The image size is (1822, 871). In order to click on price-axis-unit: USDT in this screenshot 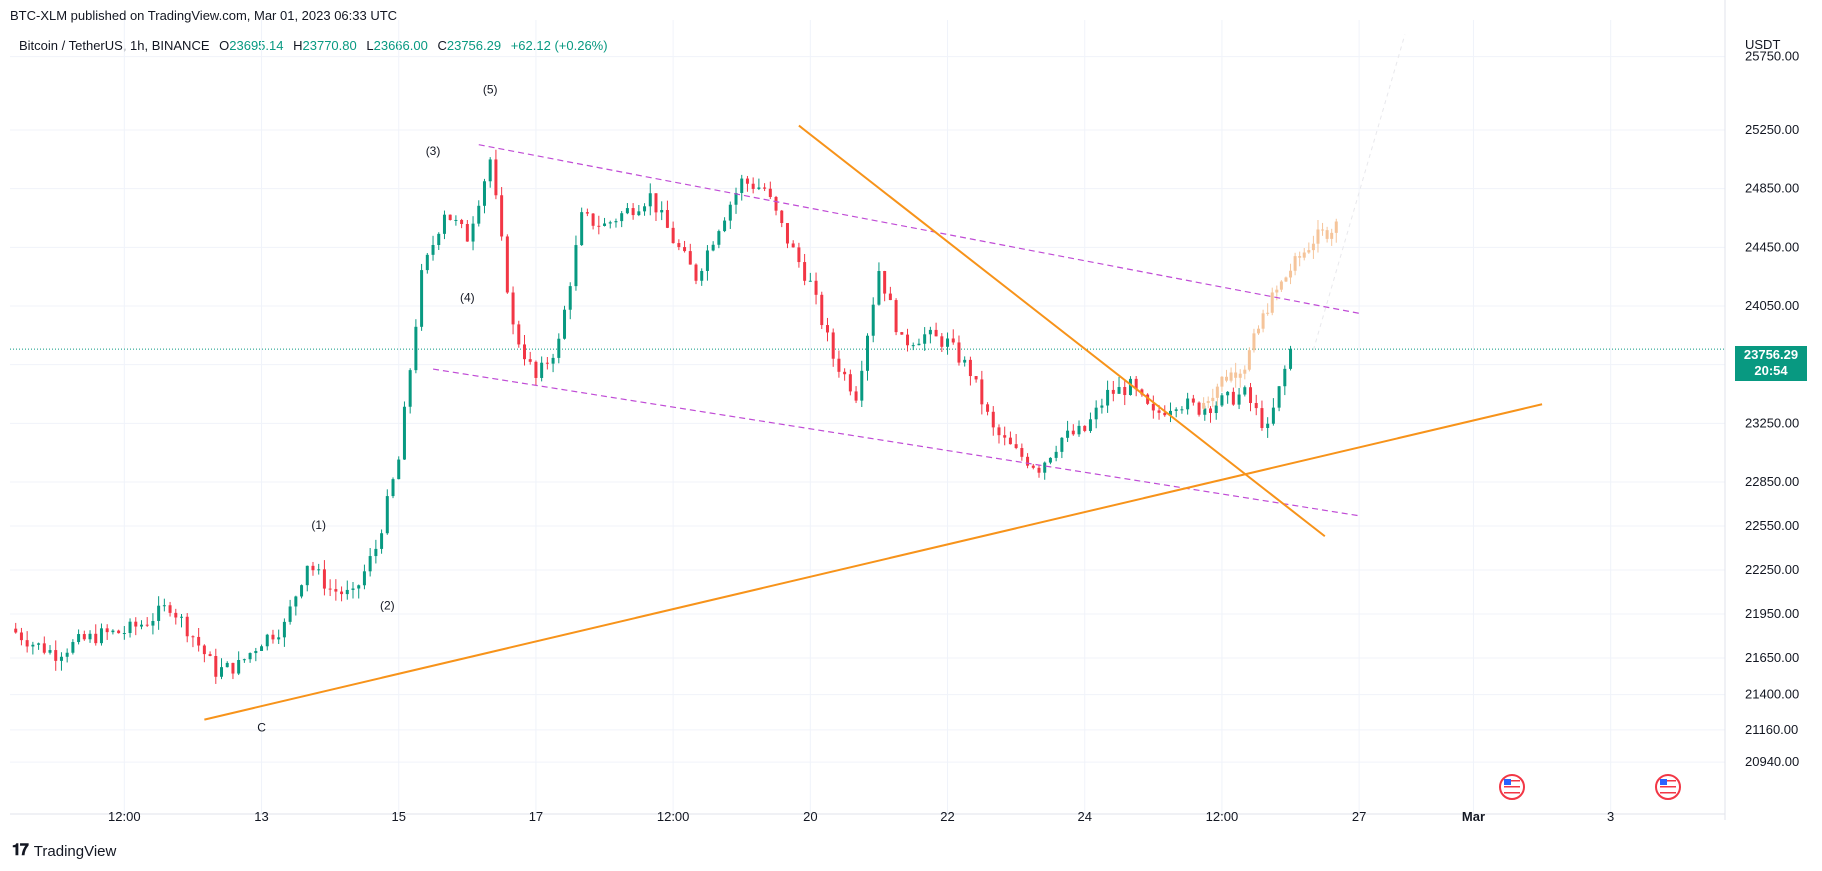, I will do `click(1762, 44)`.